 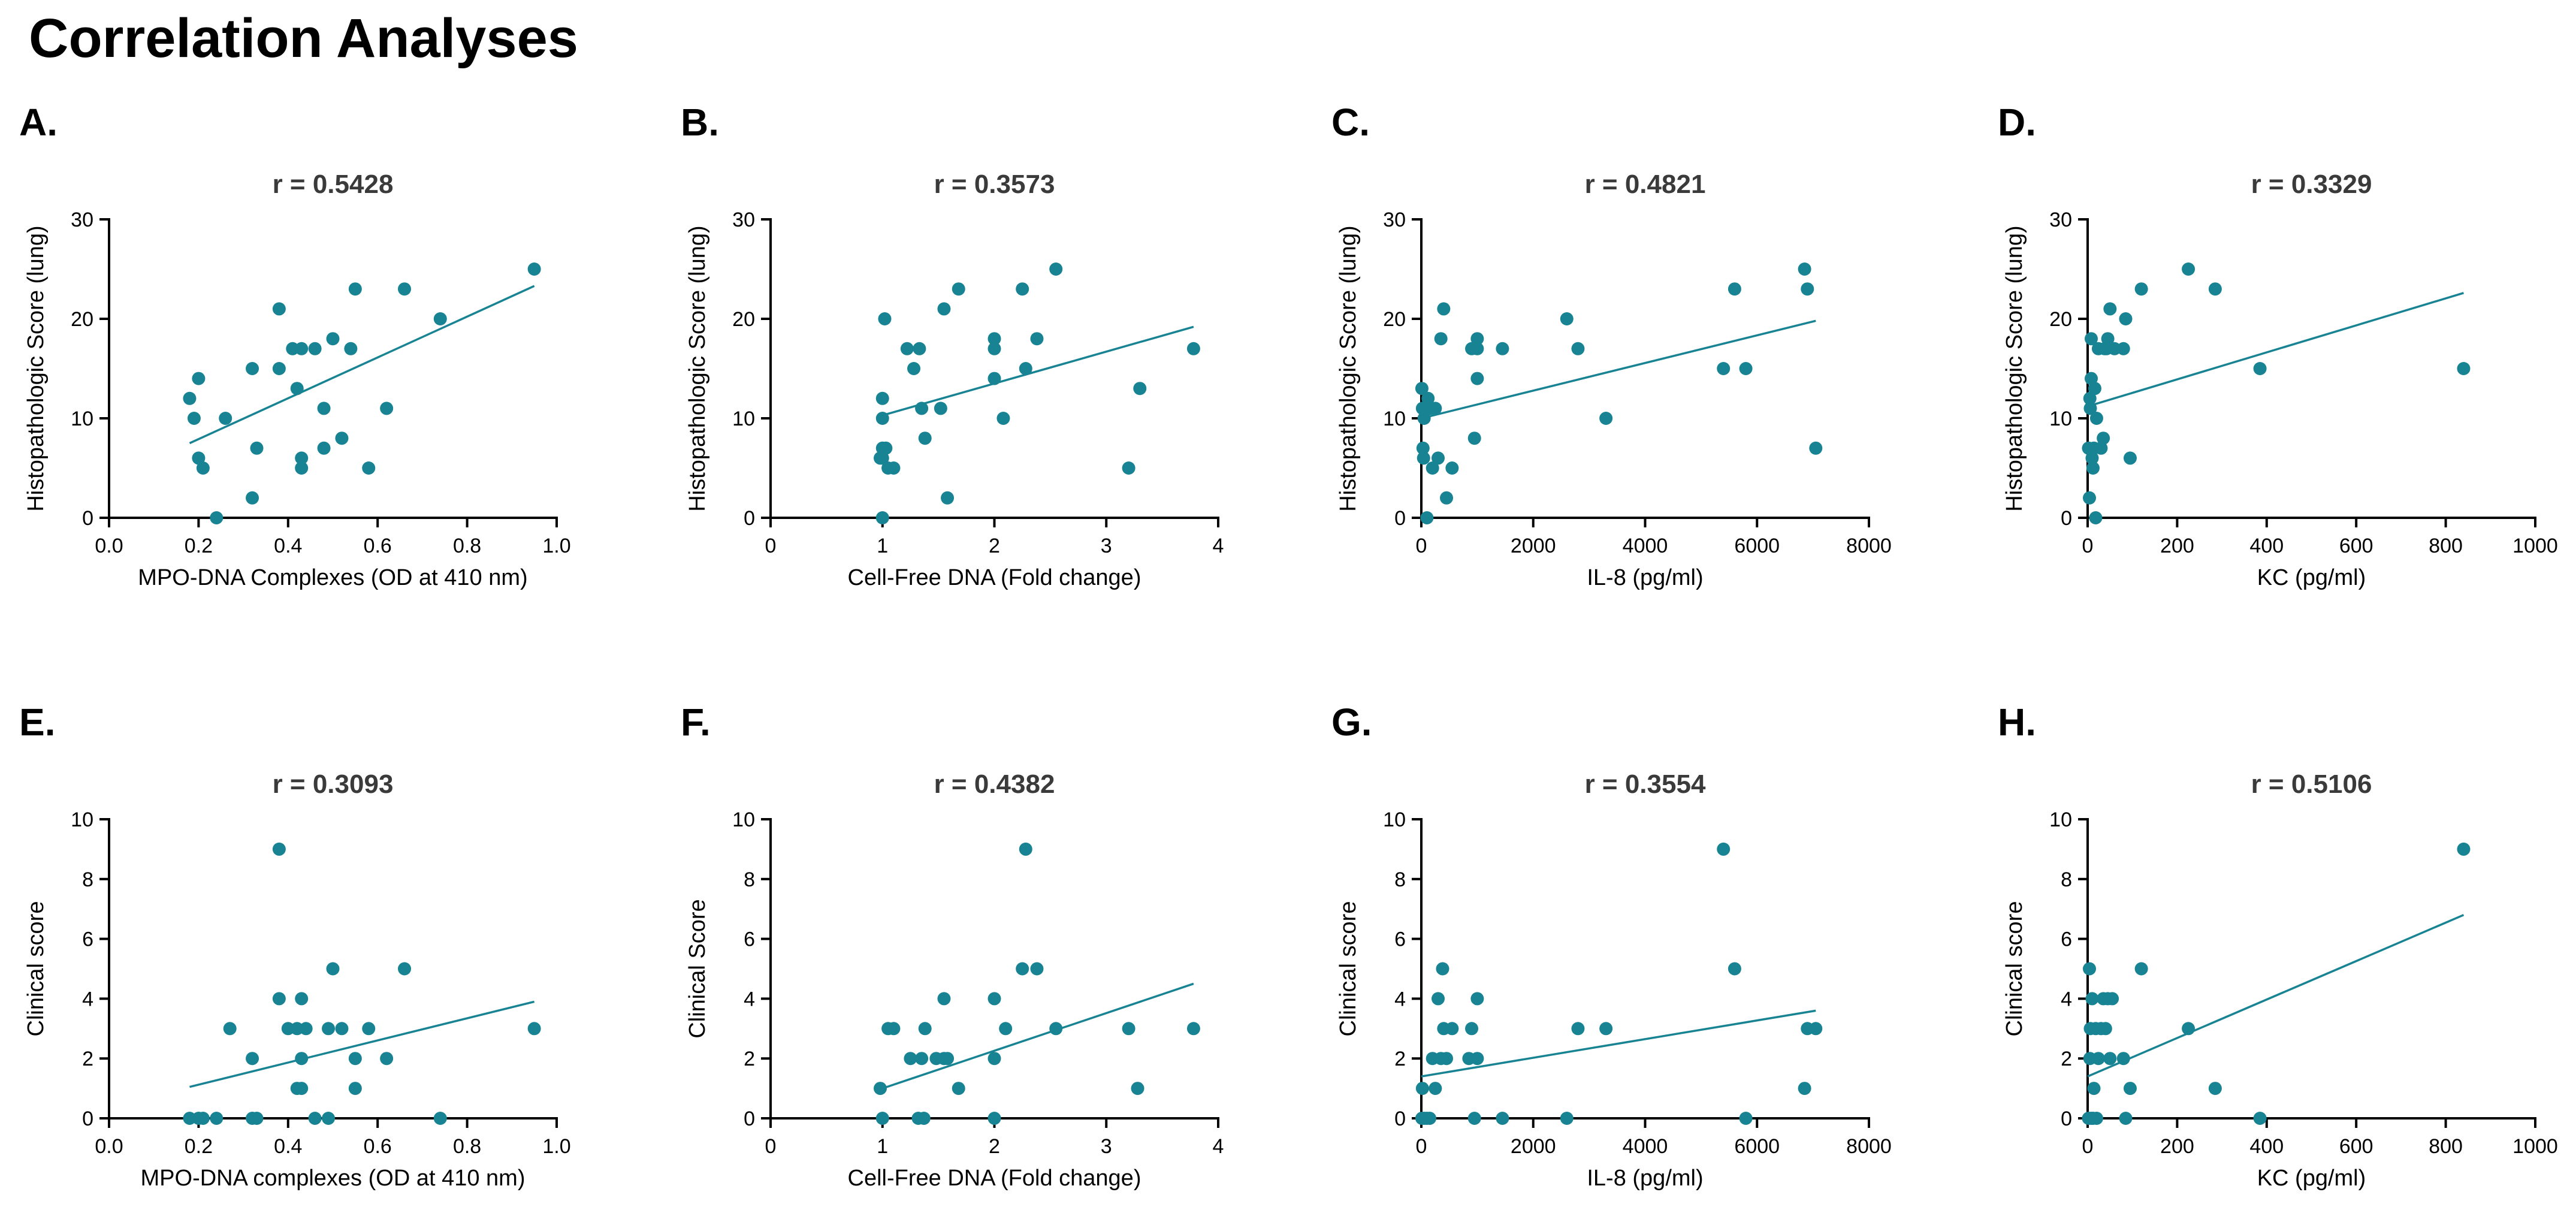 I want to click on x-tick-label: 0.6, so click(x=378, y=1146).